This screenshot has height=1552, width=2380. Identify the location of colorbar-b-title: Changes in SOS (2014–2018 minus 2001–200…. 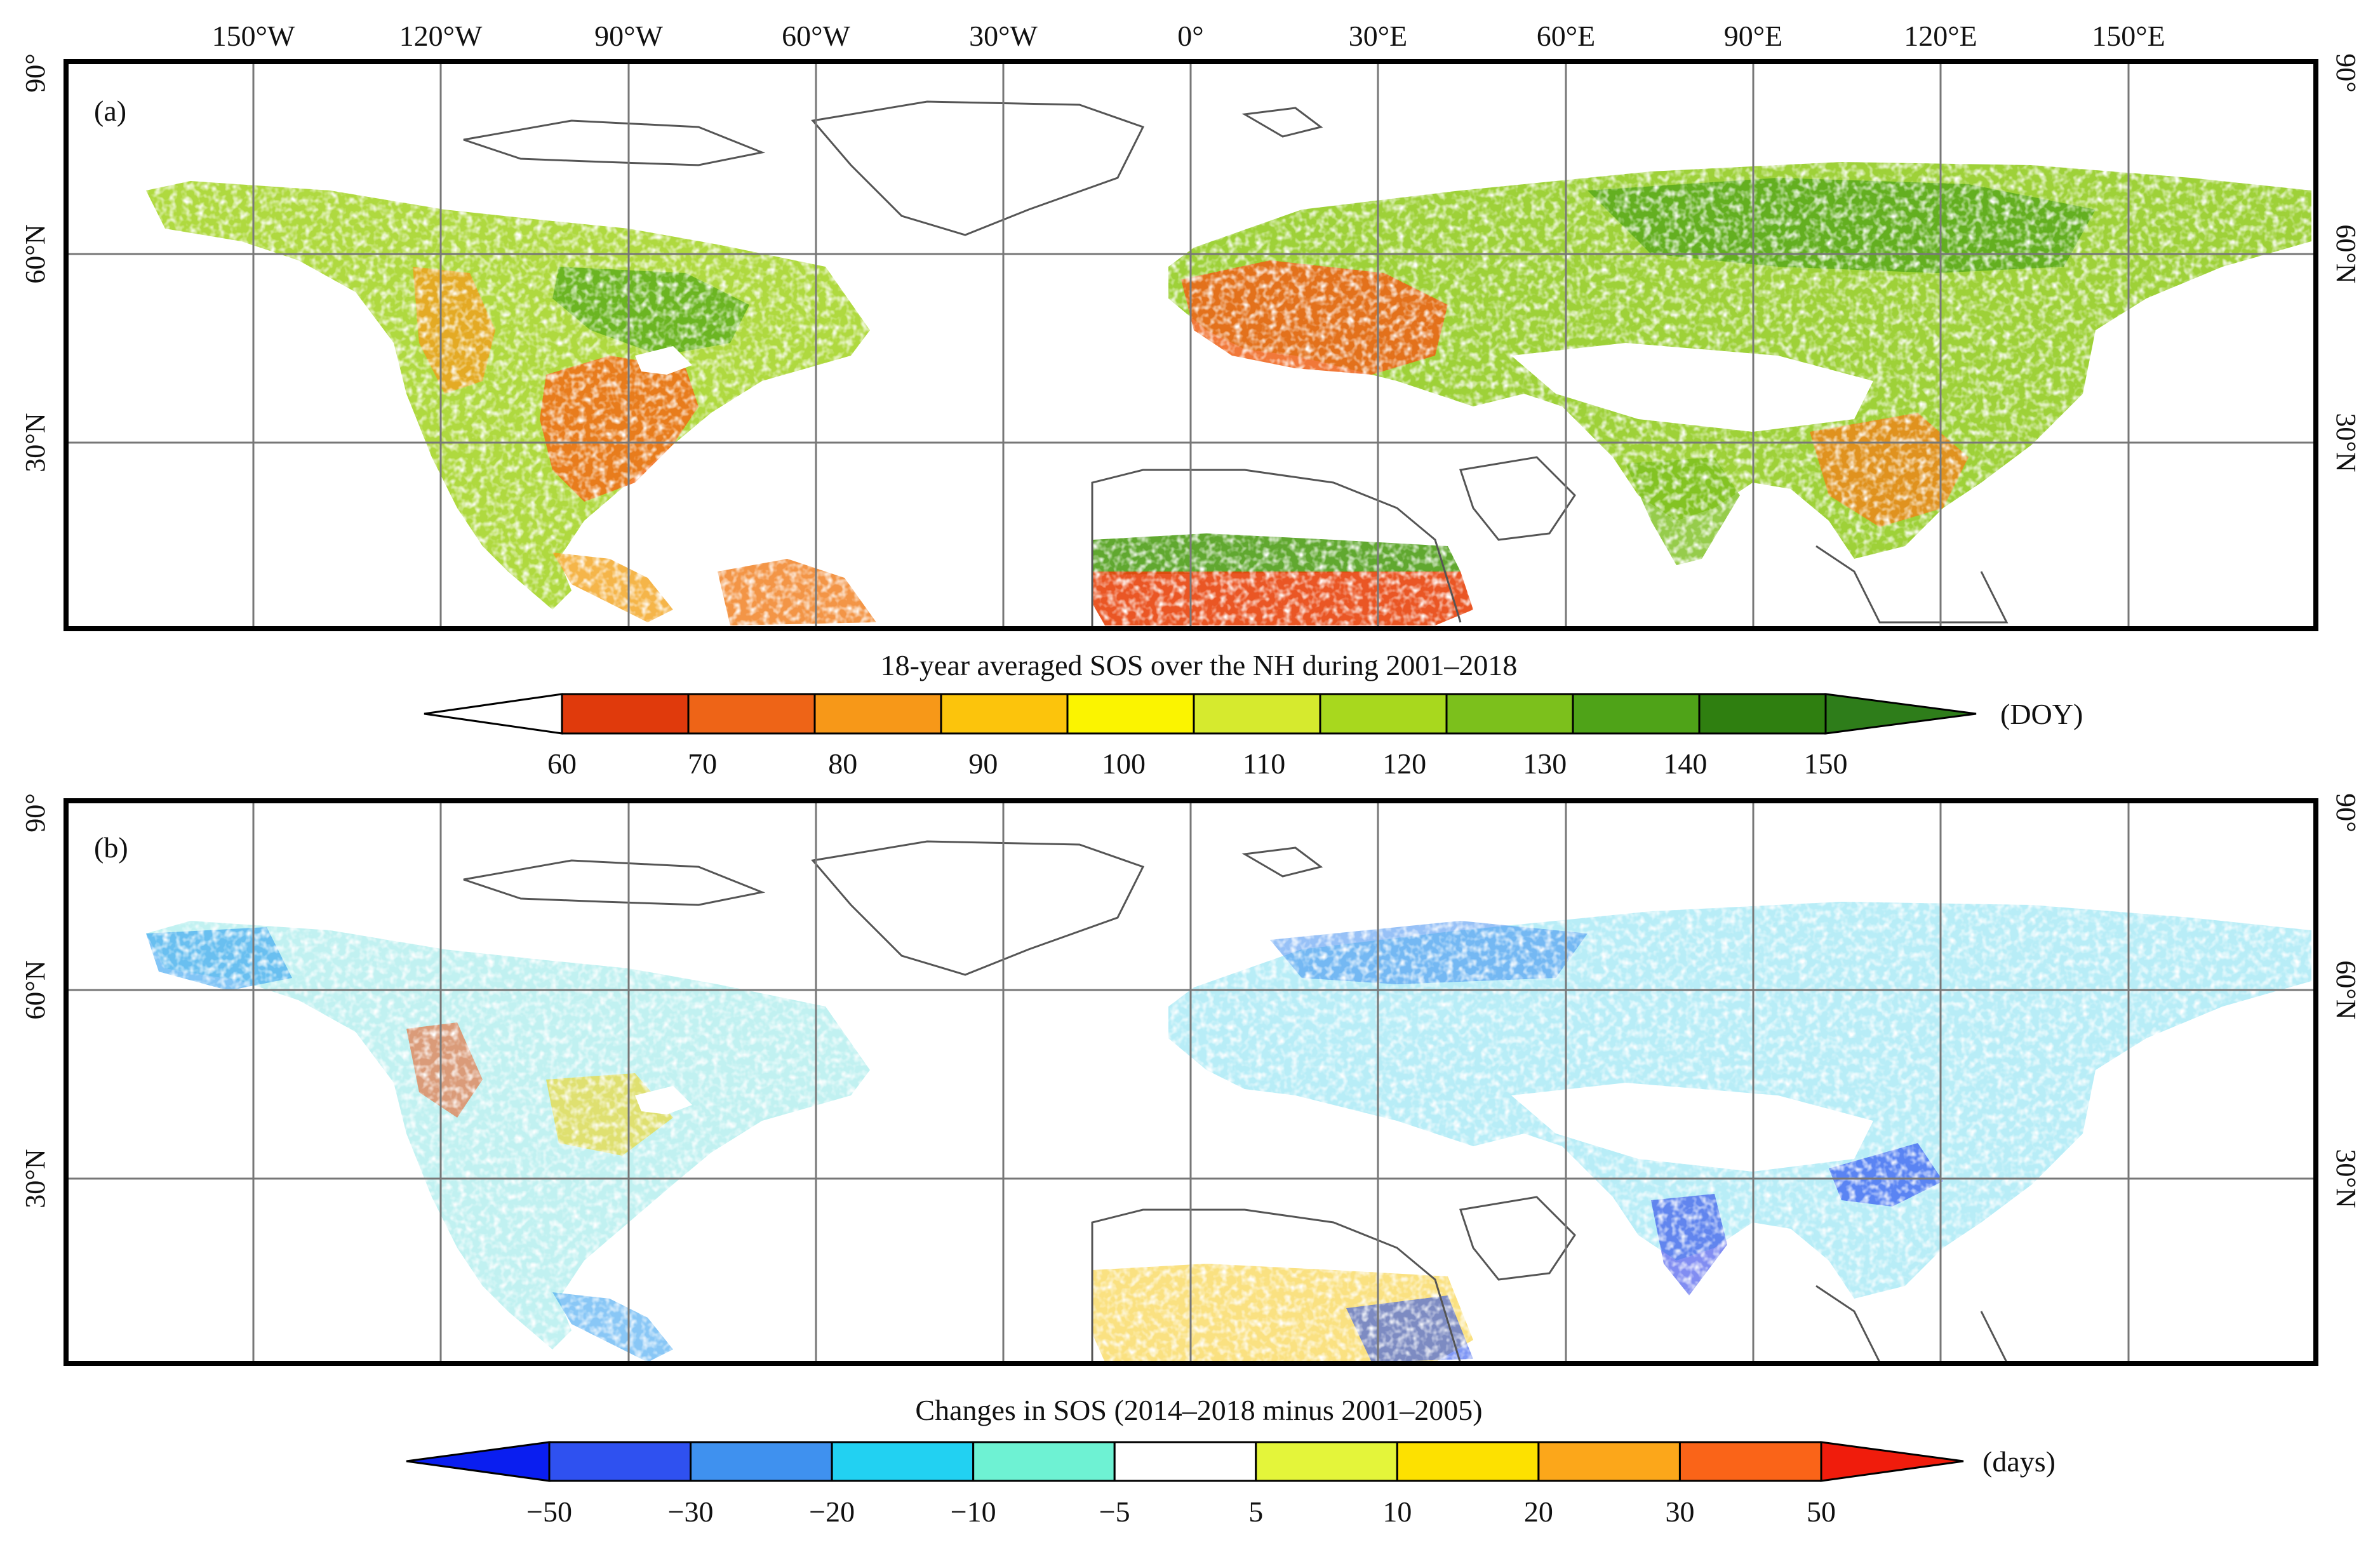
(1198, 1410).